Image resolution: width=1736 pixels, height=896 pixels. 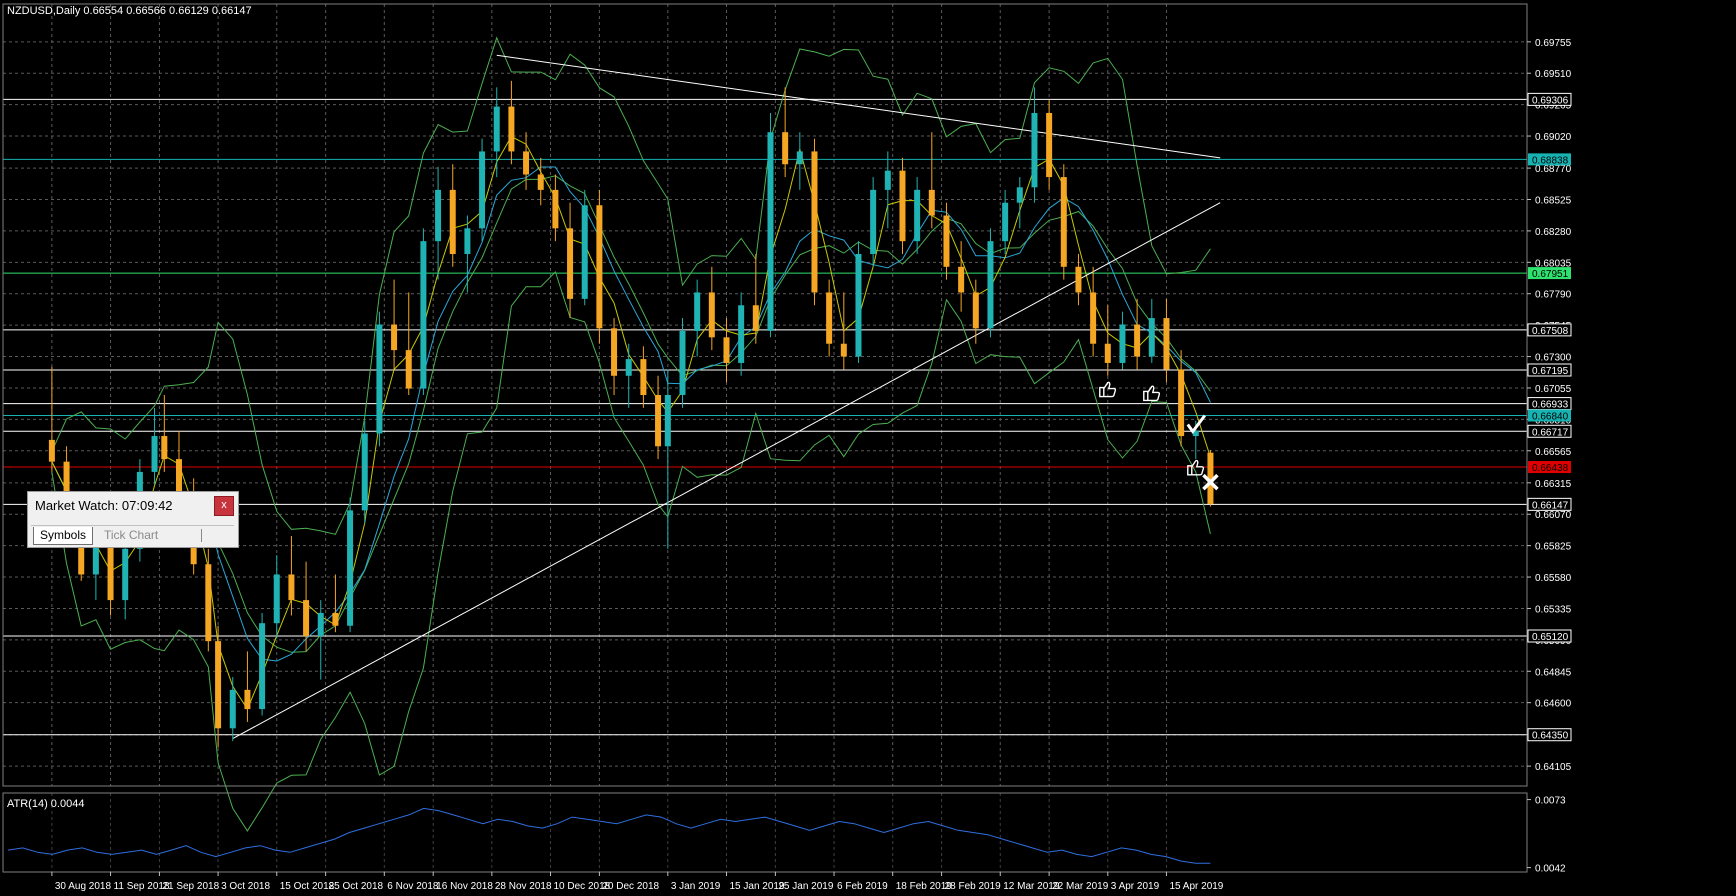 What do you see at coordinates (1553, 358) in the screenshot?
I see `price-tick-label: 0.67300` at bounding box center [1553, 358].